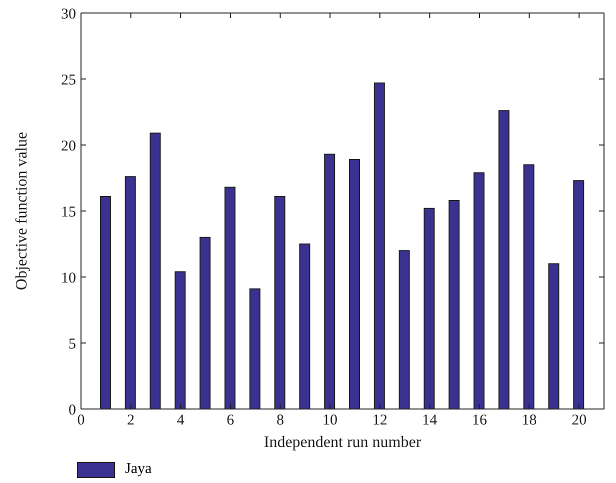 The height and width of the screenshot is (483, 616). Describe the element at coordinates (230, 420) in the screenshot. I see `x-tick-label: 6` at that location.